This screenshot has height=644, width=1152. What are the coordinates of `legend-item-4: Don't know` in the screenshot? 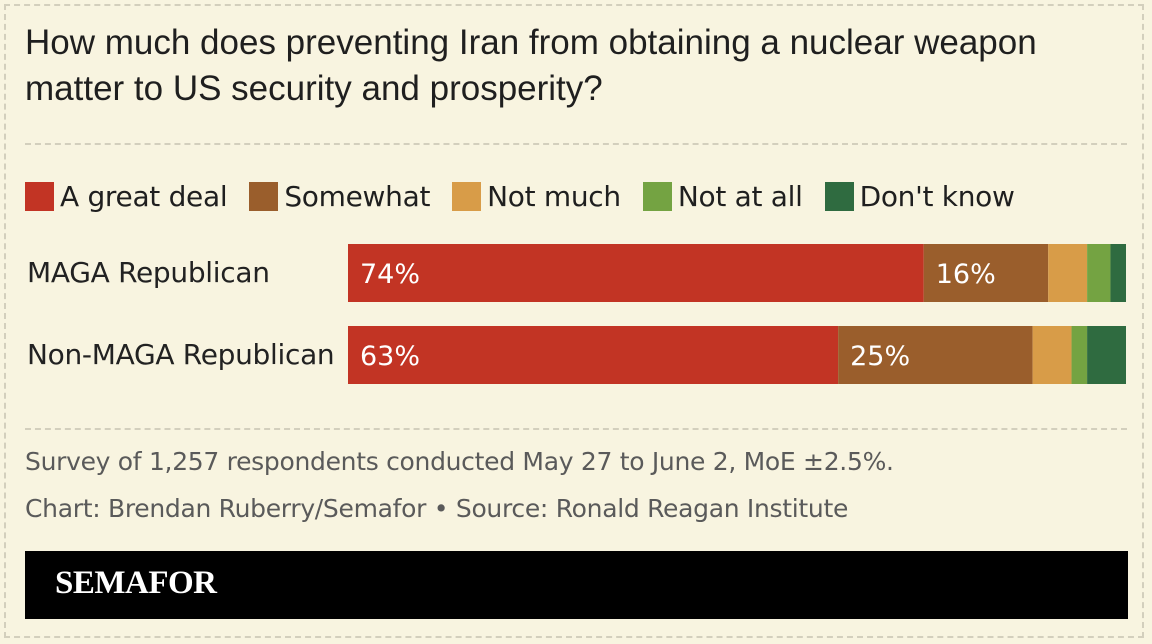 It's located at (919, 196).